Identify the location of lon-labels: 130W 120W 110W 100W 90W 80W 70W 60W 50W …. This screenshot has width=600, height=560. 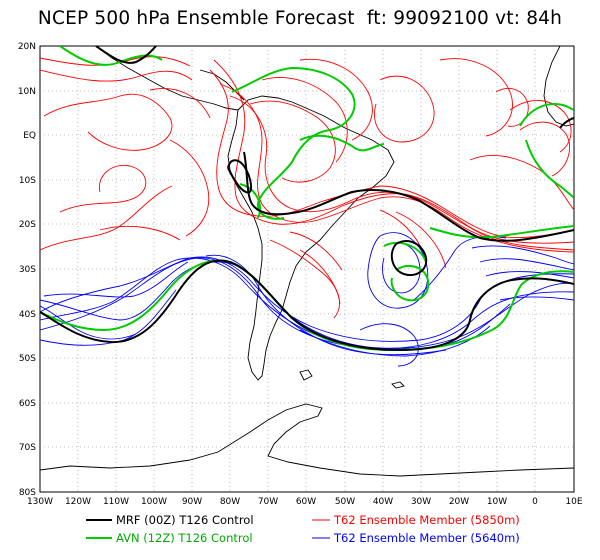
(305, 502).